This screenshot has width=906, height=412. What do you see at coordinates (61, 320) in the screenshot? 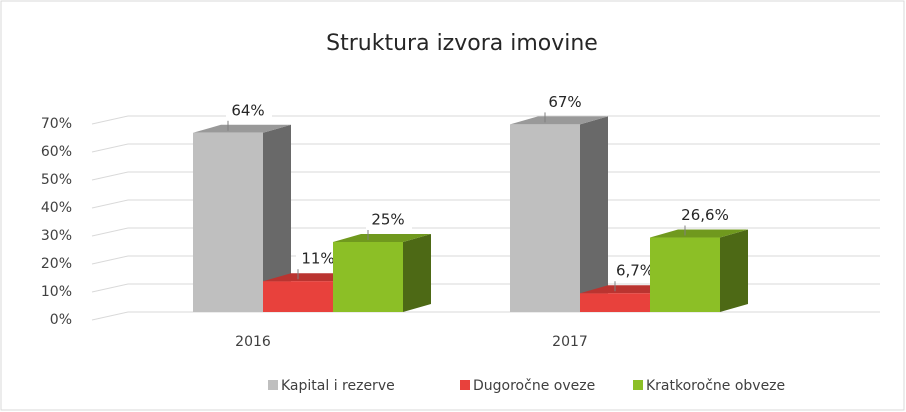
I see `y-tick-label: 0%` at bounding box center [61, 320].